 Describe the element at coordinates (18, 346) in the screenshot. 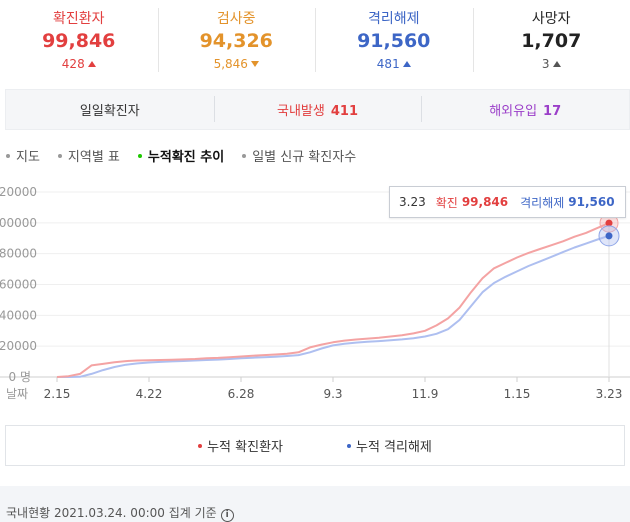

I see `y-tick-label: 20000` at that location.